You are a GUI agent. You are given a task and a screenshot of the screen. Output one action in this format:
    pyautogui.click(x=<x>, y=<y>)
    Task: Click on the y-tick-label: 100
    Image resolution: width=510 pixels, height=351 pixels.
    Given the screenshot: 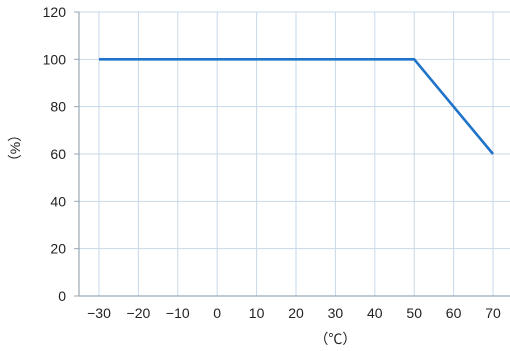 What is the action you would take?
    pyautogui.click(x=55, y=59)
    